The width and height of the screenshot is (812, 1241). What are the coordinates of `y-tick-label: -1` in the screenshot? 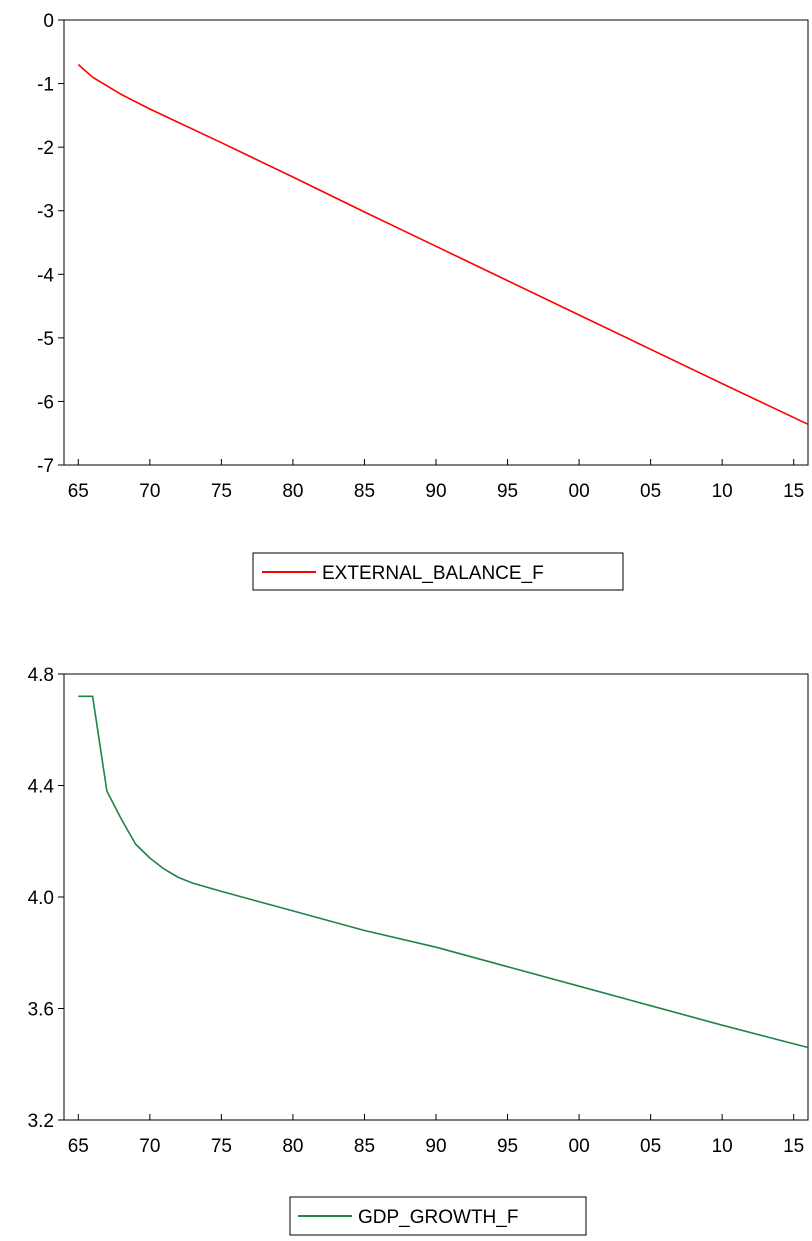 It's located at (45, 85).